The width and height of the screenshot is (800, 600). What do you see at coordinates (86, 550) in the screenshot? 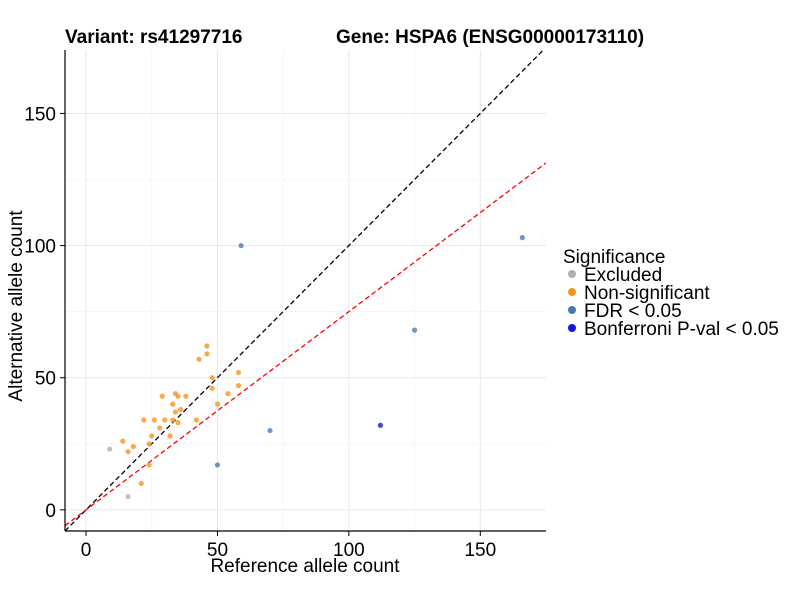
I see `x-tick-label: 0` at bounding box center [86, 550].